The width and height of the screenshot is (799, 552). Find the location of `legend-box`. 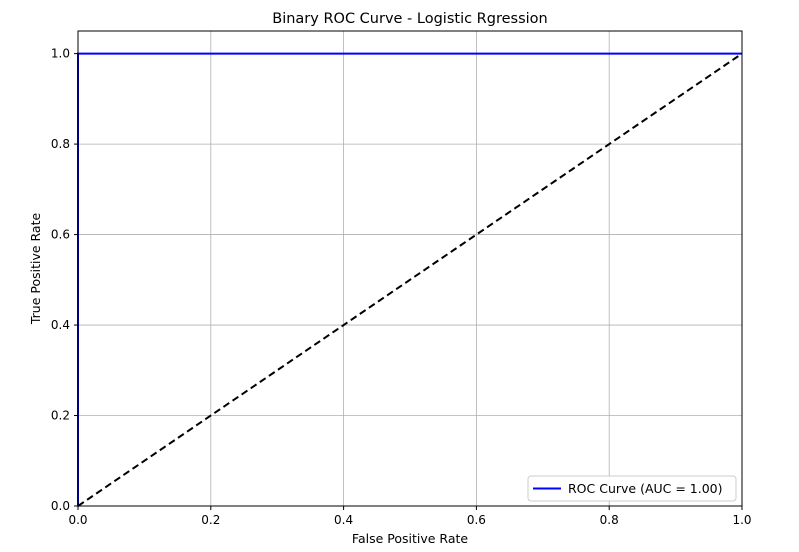

legend-box is located at coordinates (632, 488).